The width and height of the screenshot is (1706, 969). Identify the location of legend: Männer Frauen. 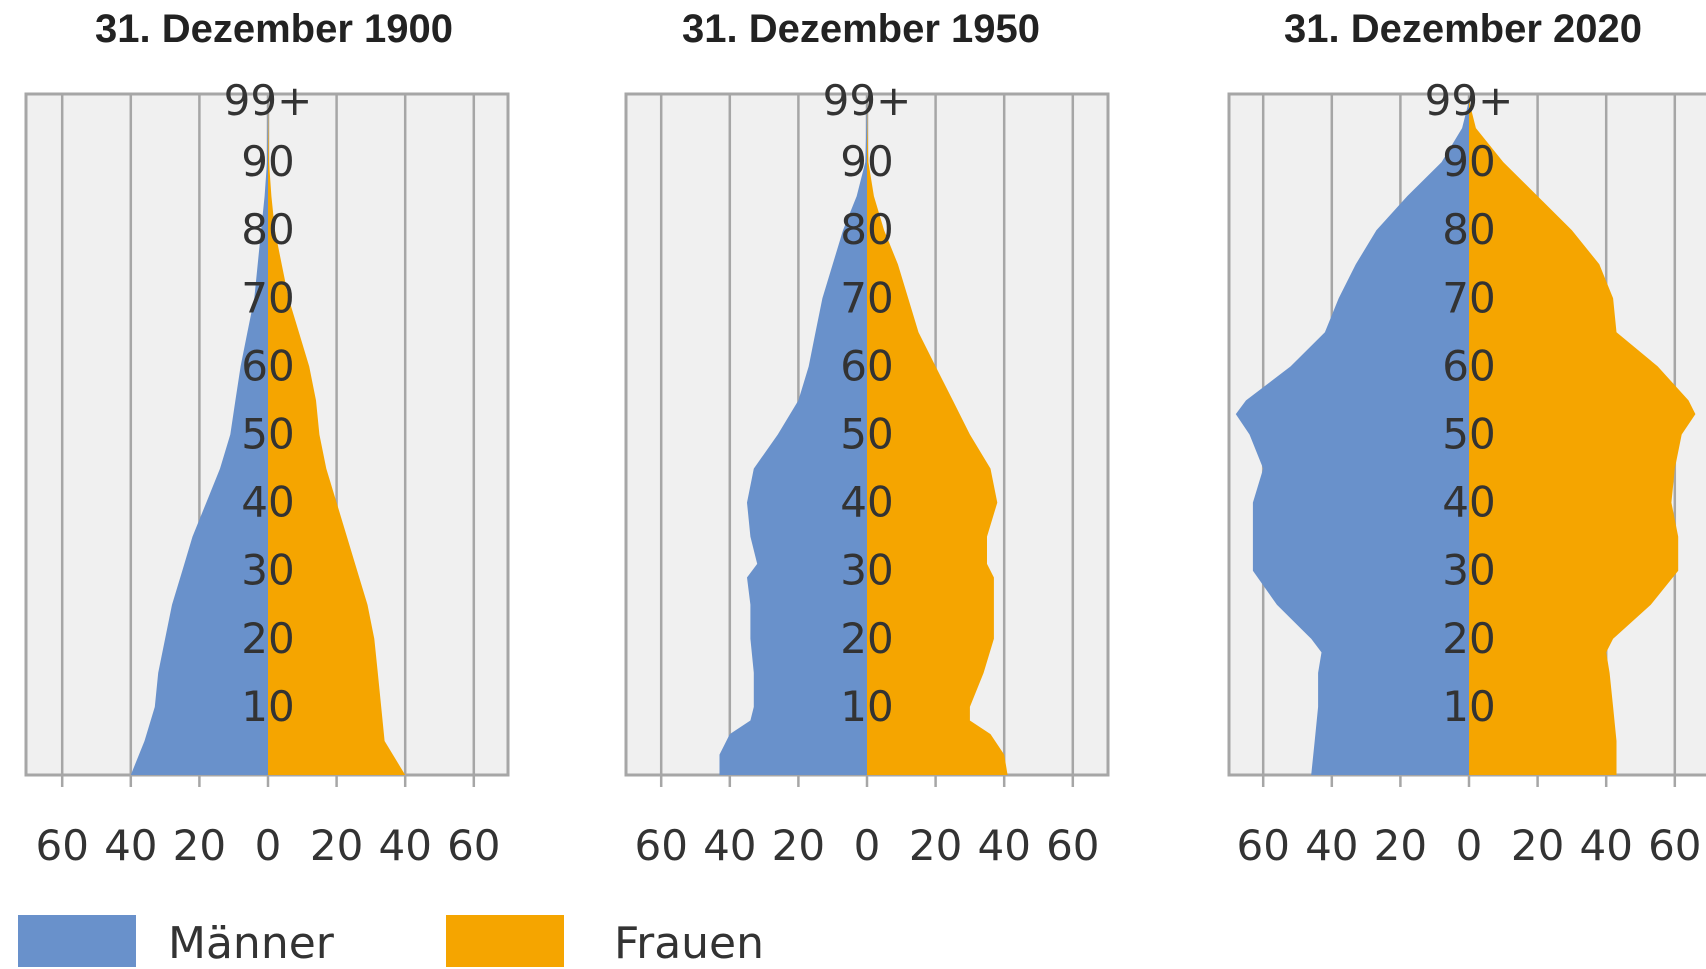
(468, 942).